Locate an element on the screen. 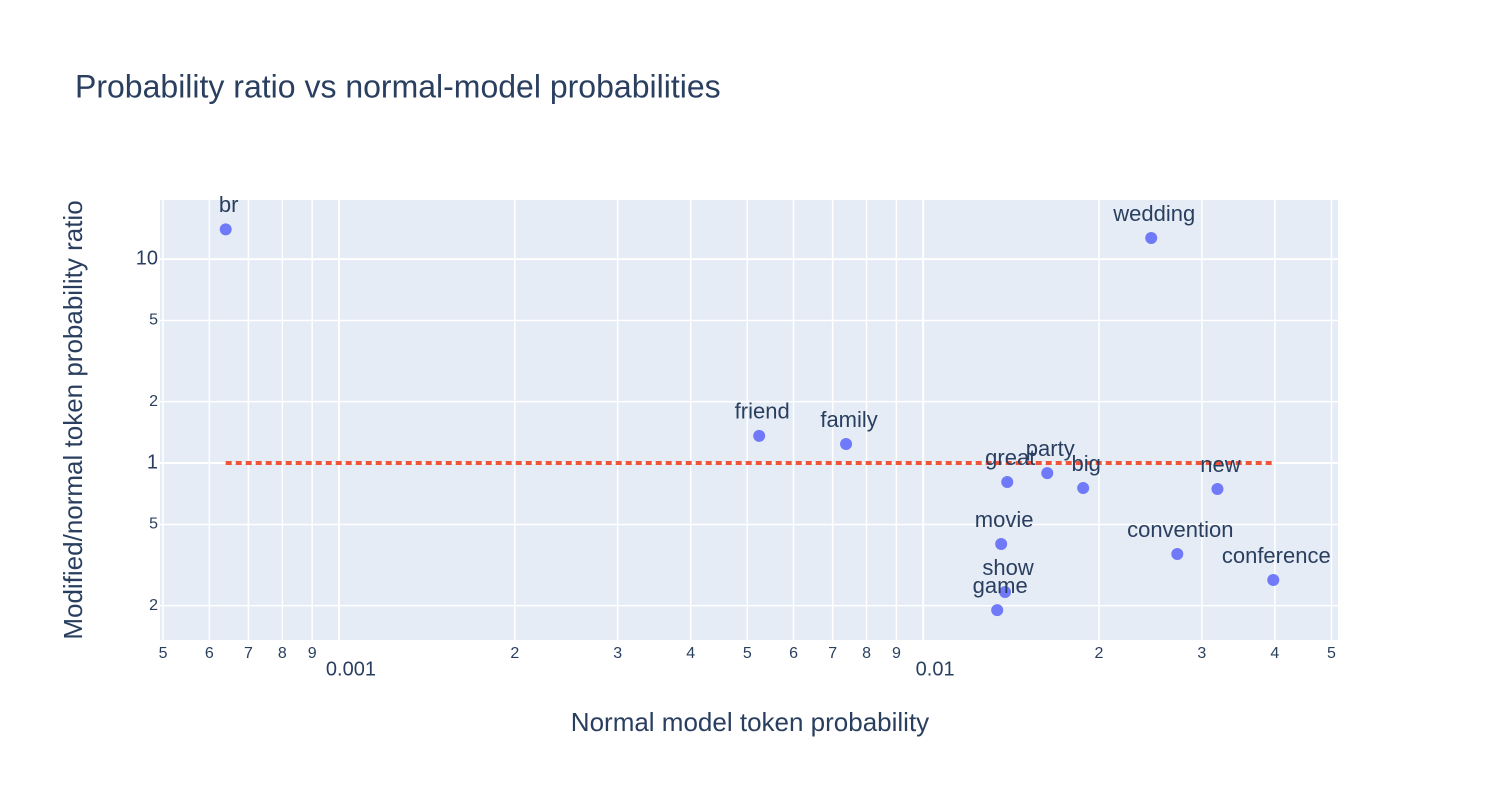 This screenshot has width=1500, height=800. x-tick-label: 0.001 is located at coordinates (351, 669).